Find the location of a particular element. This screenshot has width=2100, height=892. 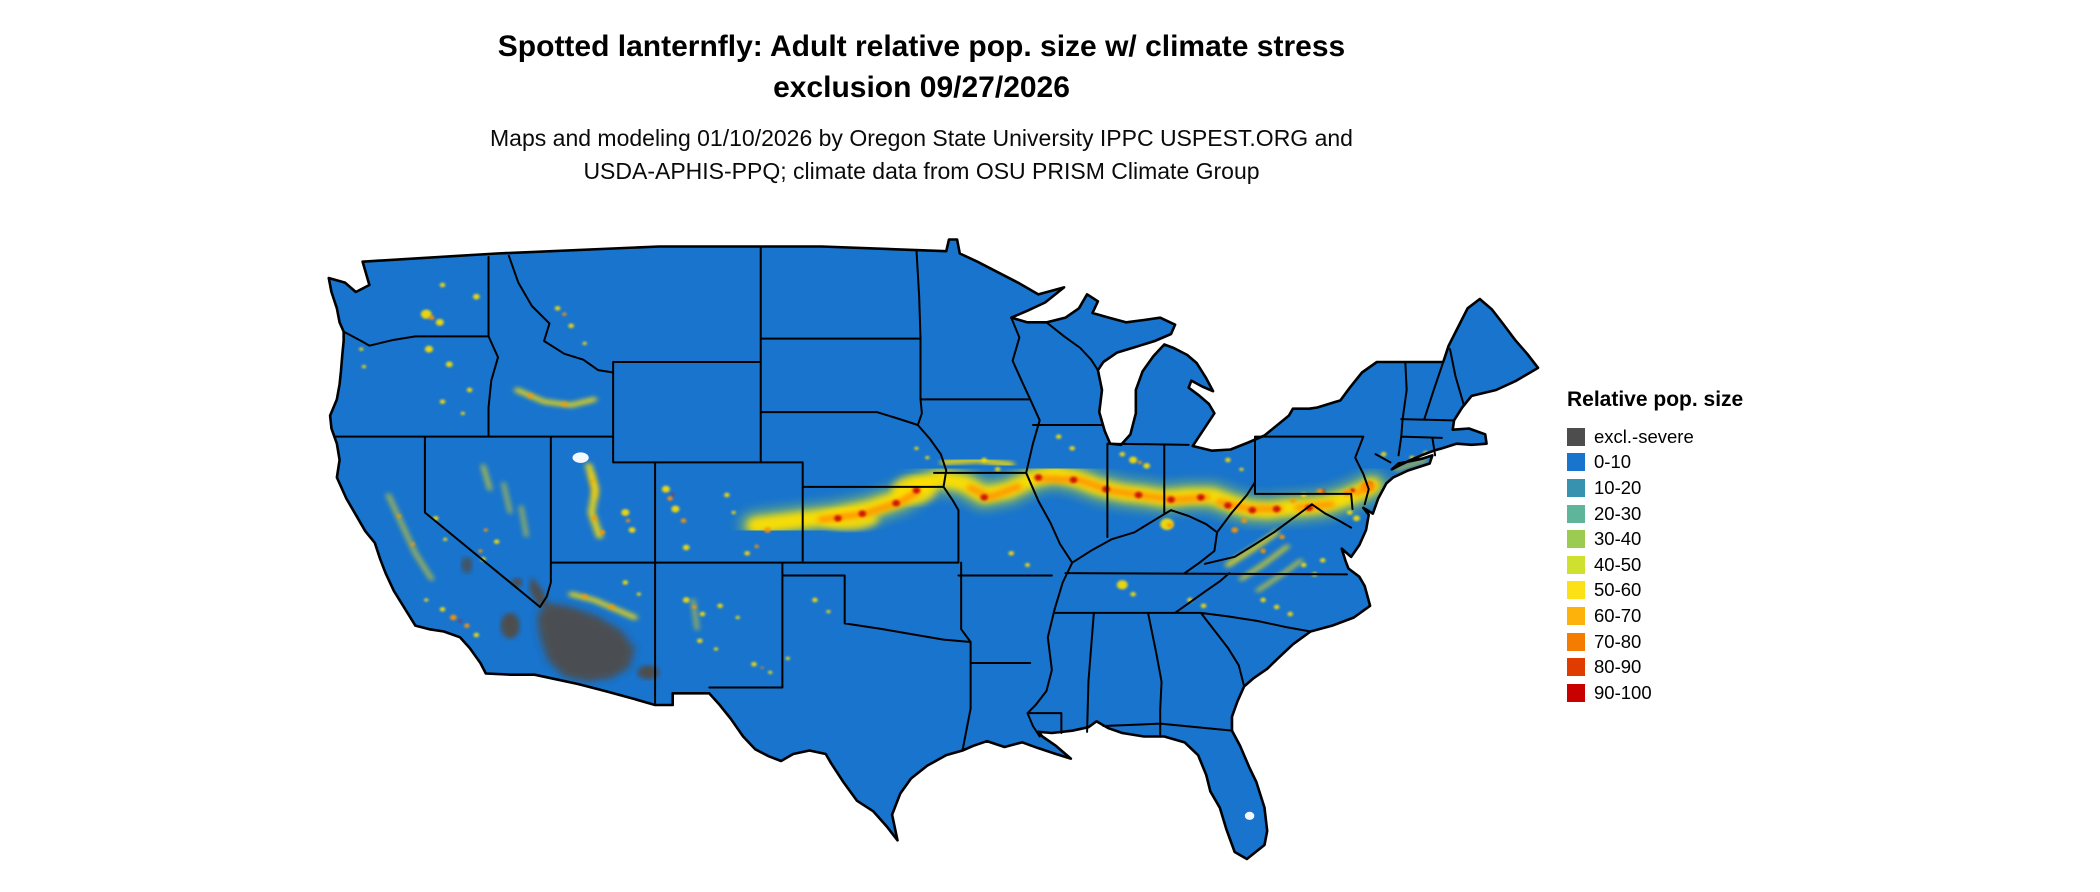

excluded-region is located at coordinates (560, 619).